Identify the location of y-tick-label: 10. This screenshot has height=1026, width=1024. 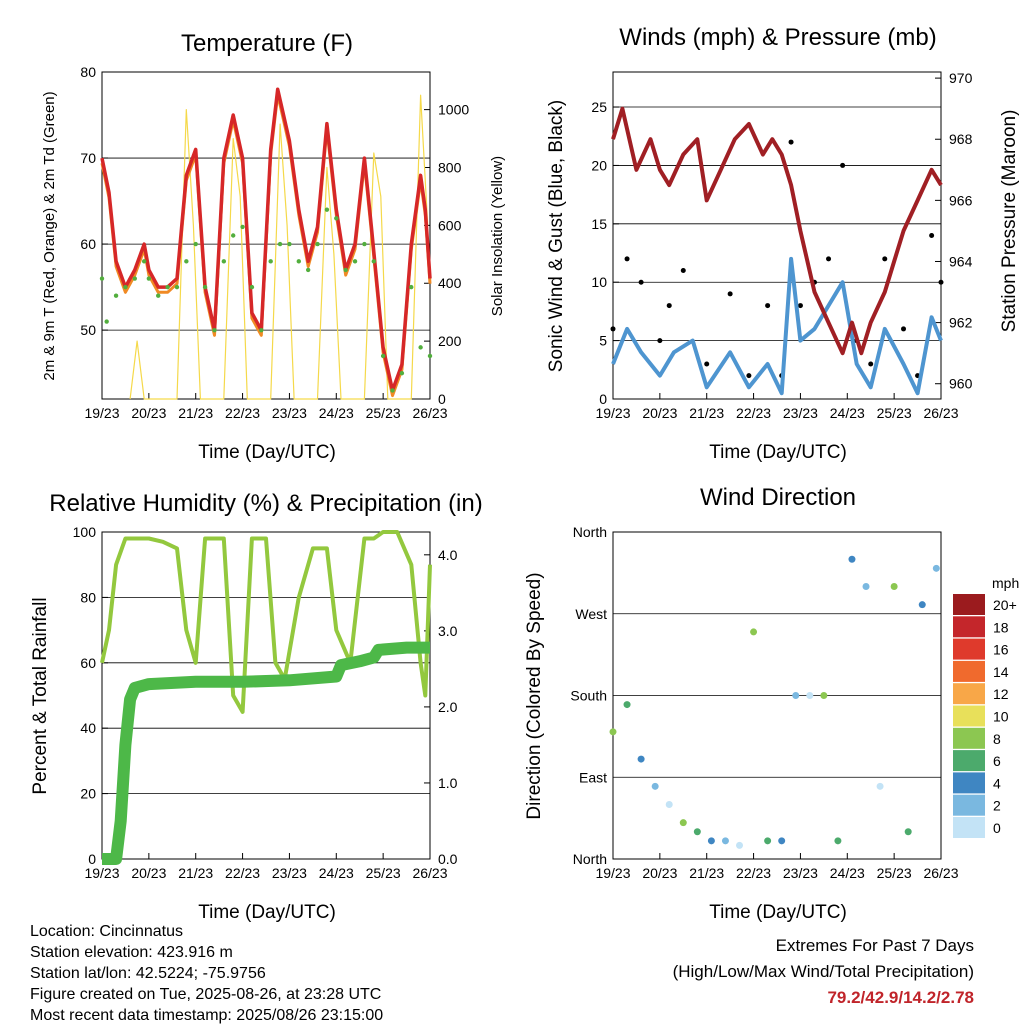
(599, 282).